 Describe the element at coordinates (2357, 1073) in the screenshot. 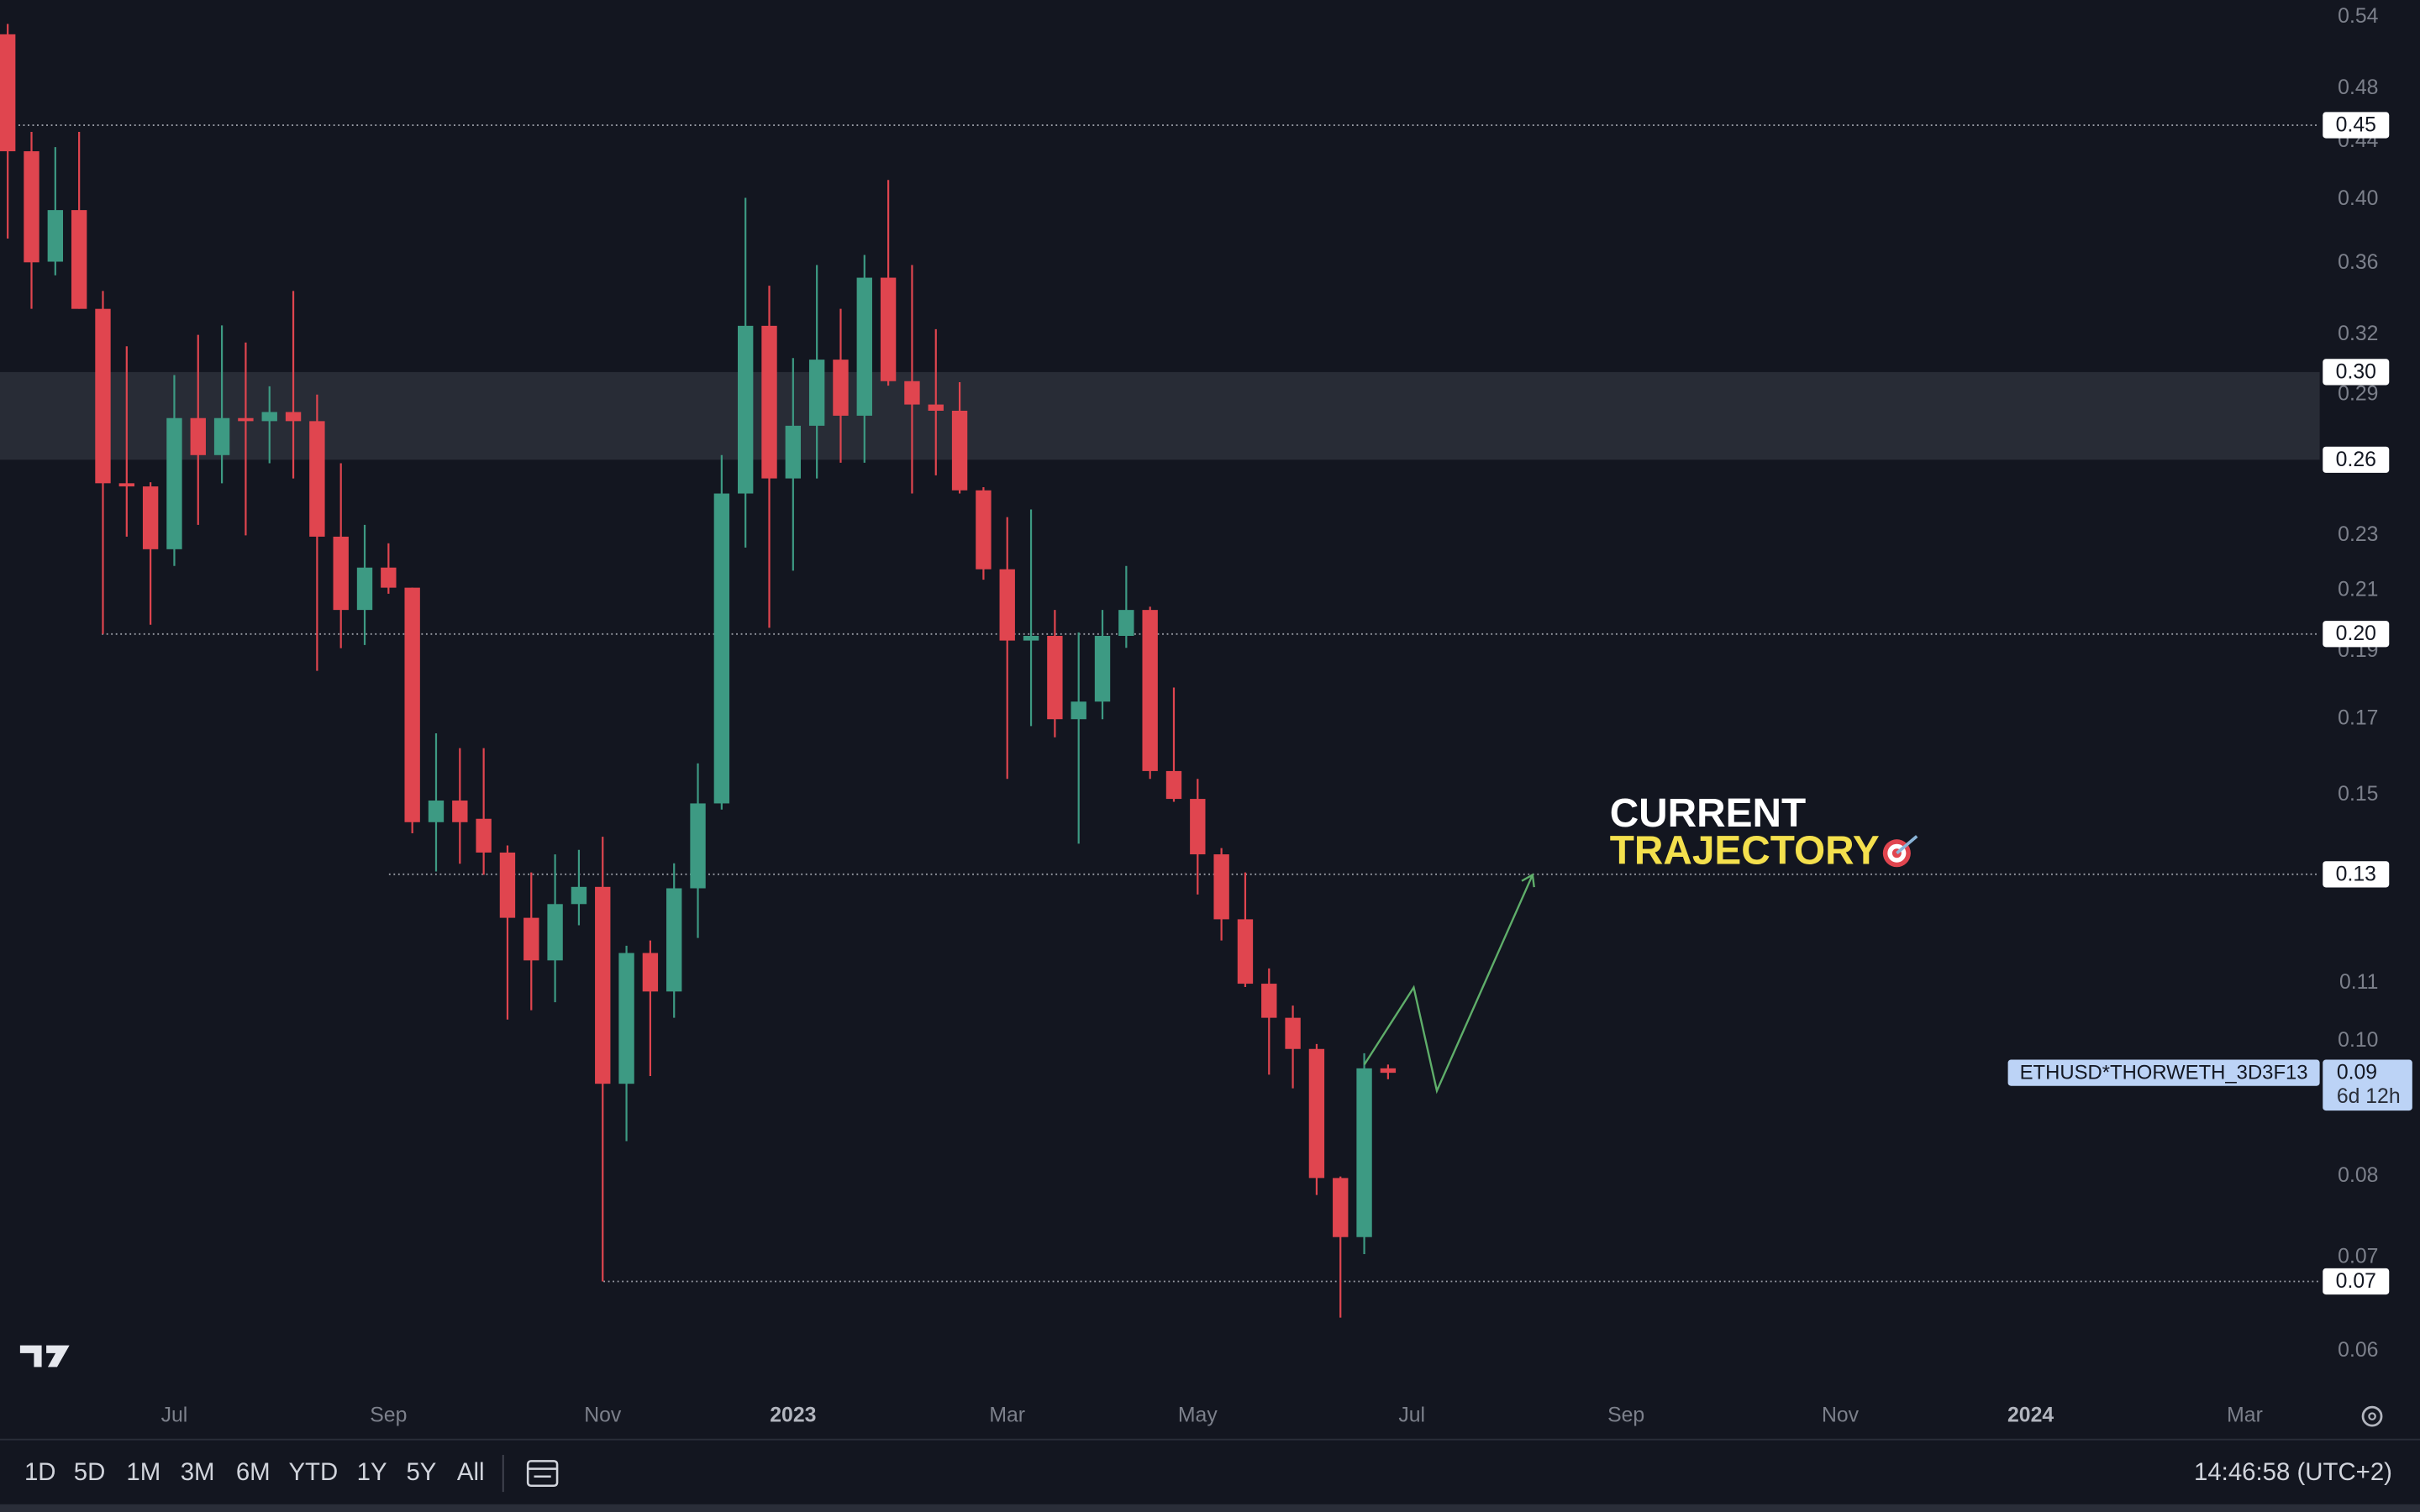

I see `price-label: 0.09` at that location.